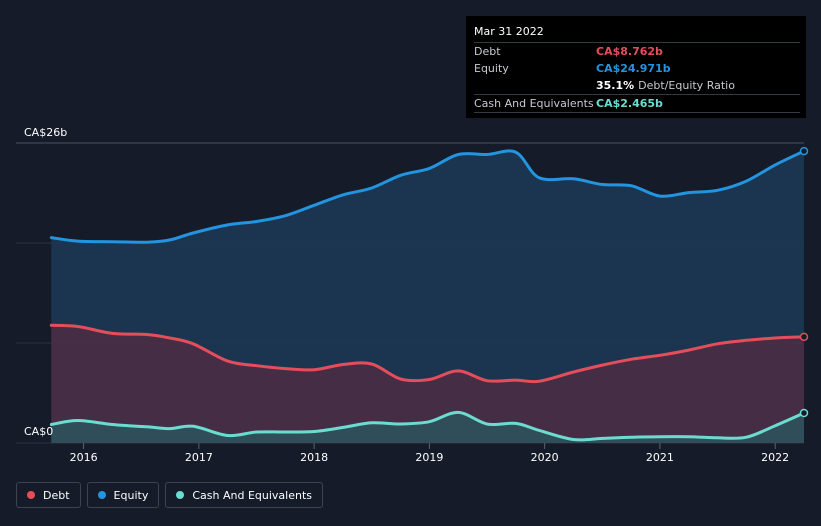 The height and width of the screenshot is (526, 821). I want to click on tooltip-bottom-divider, so click(637, 113).